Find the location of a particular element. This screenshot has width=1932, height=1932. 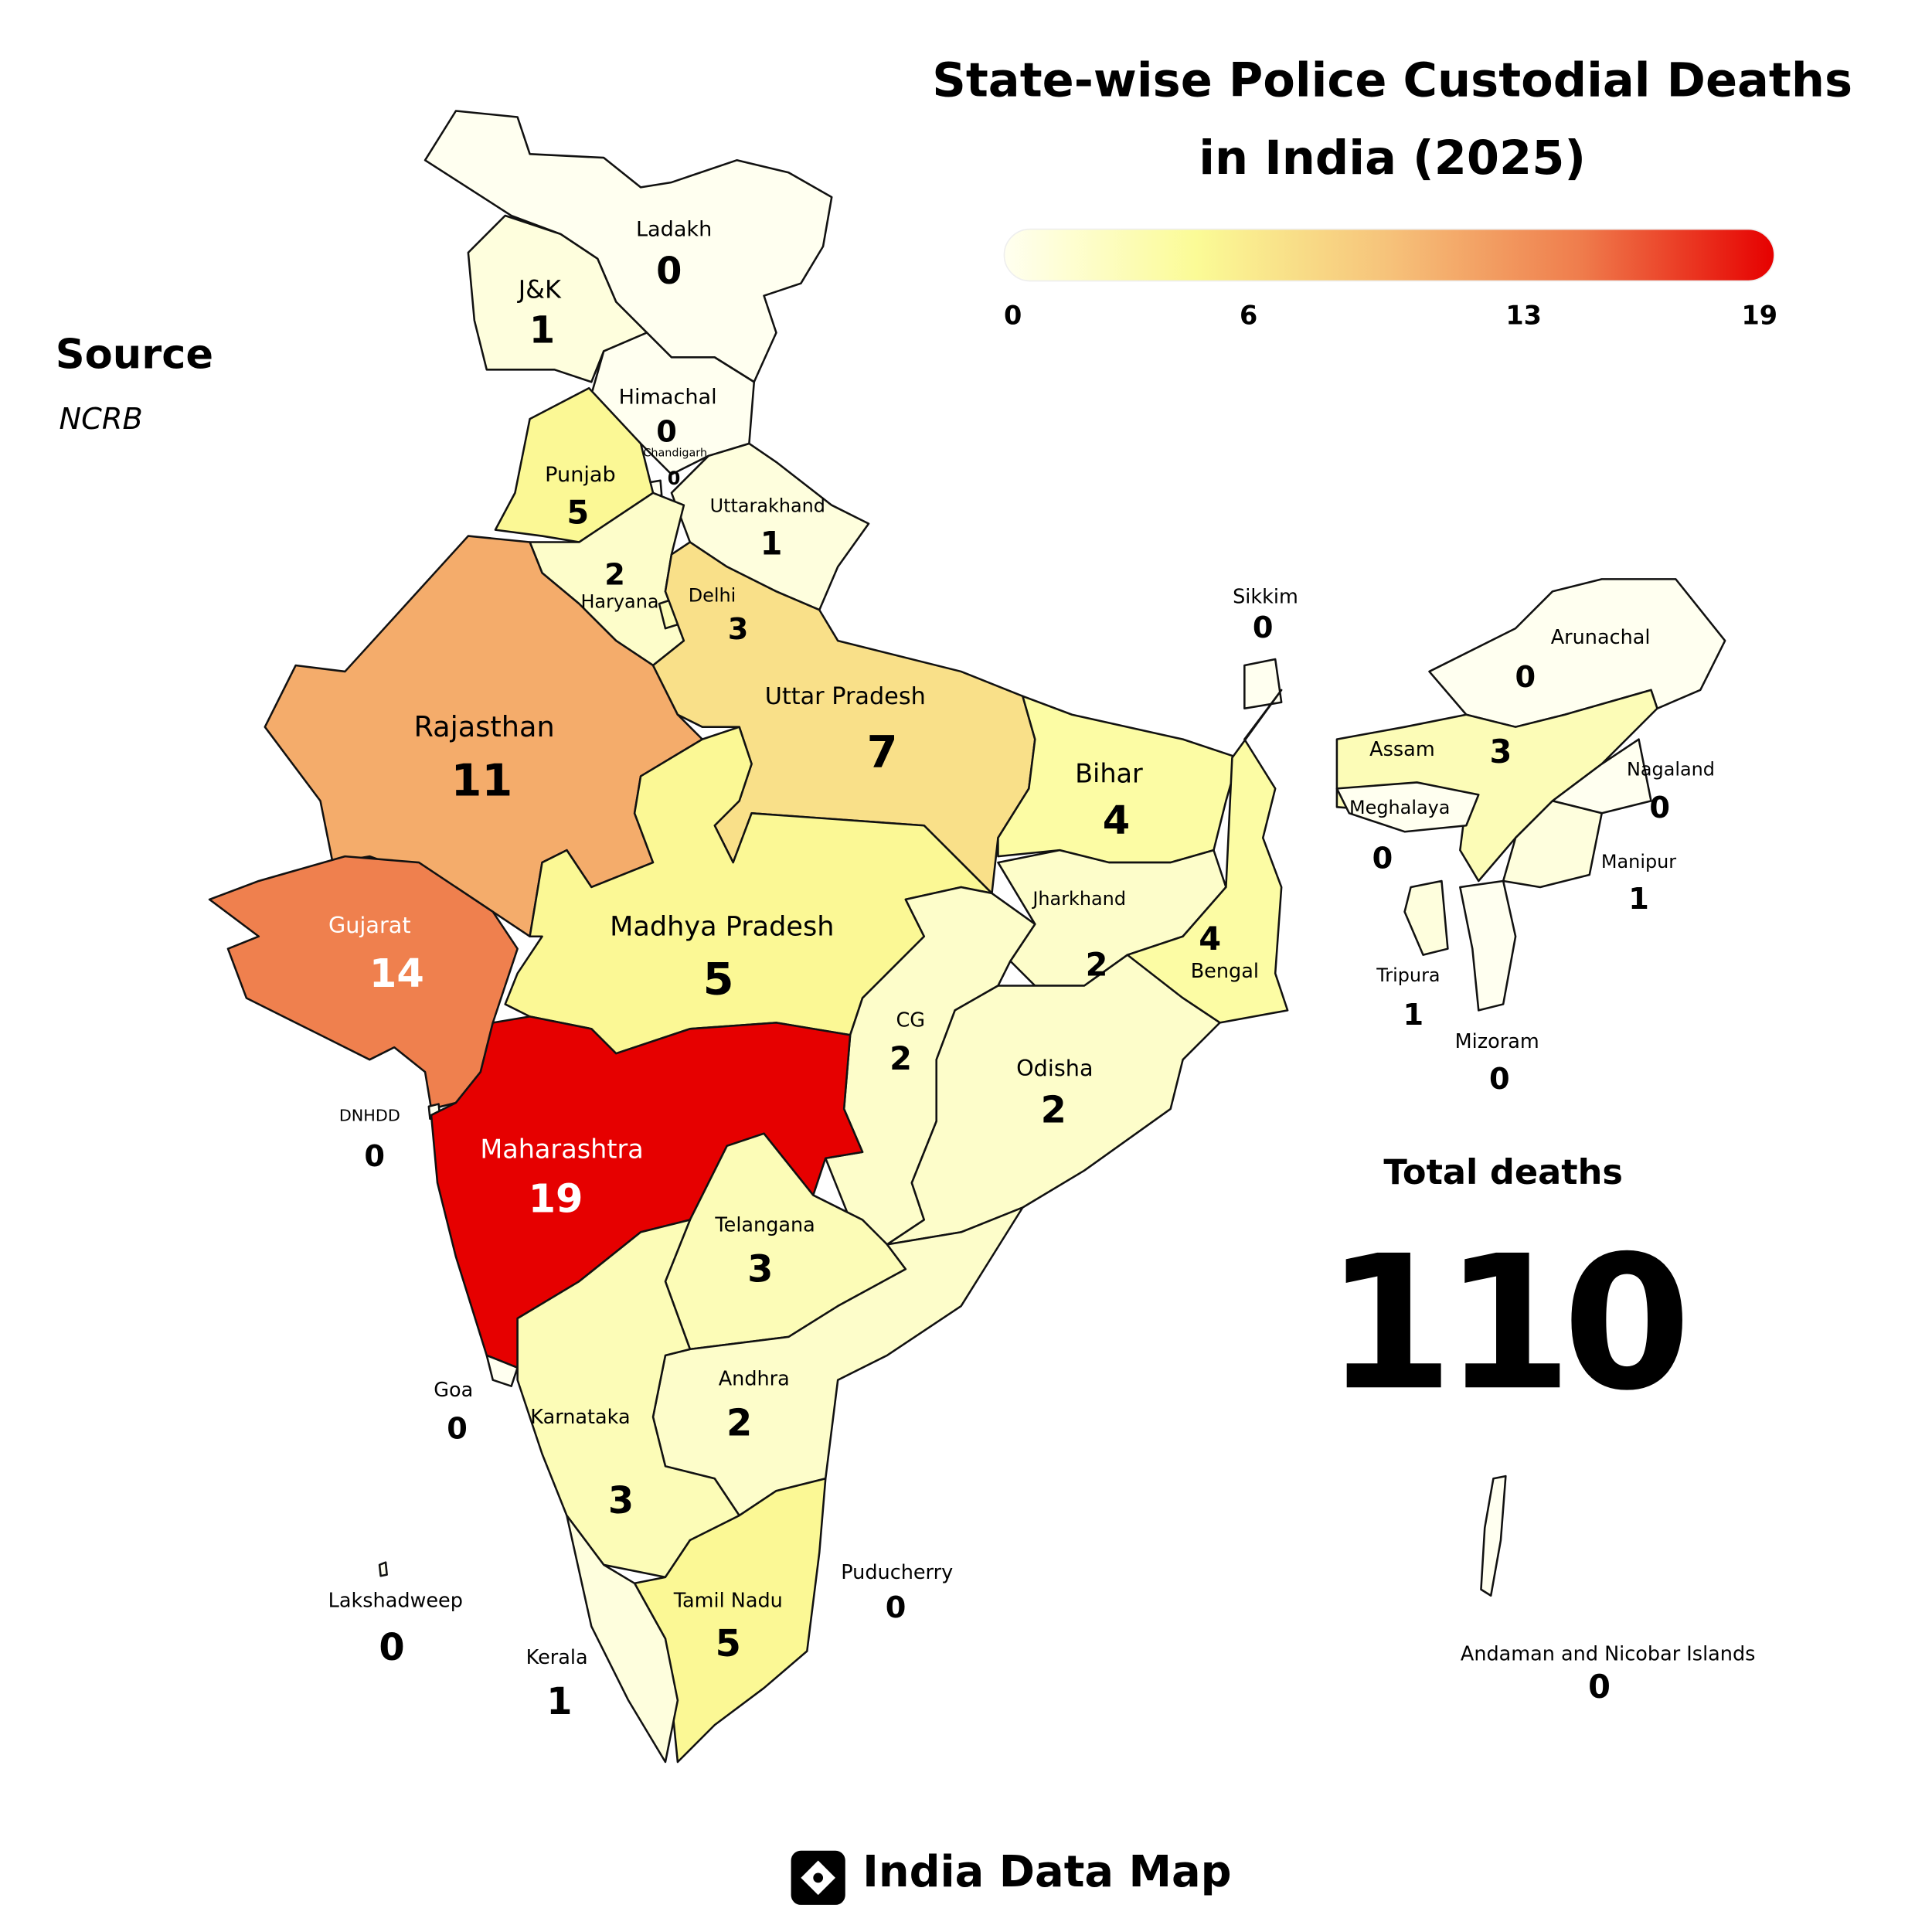

region-value: 14 is located at coordinates (396, 974).